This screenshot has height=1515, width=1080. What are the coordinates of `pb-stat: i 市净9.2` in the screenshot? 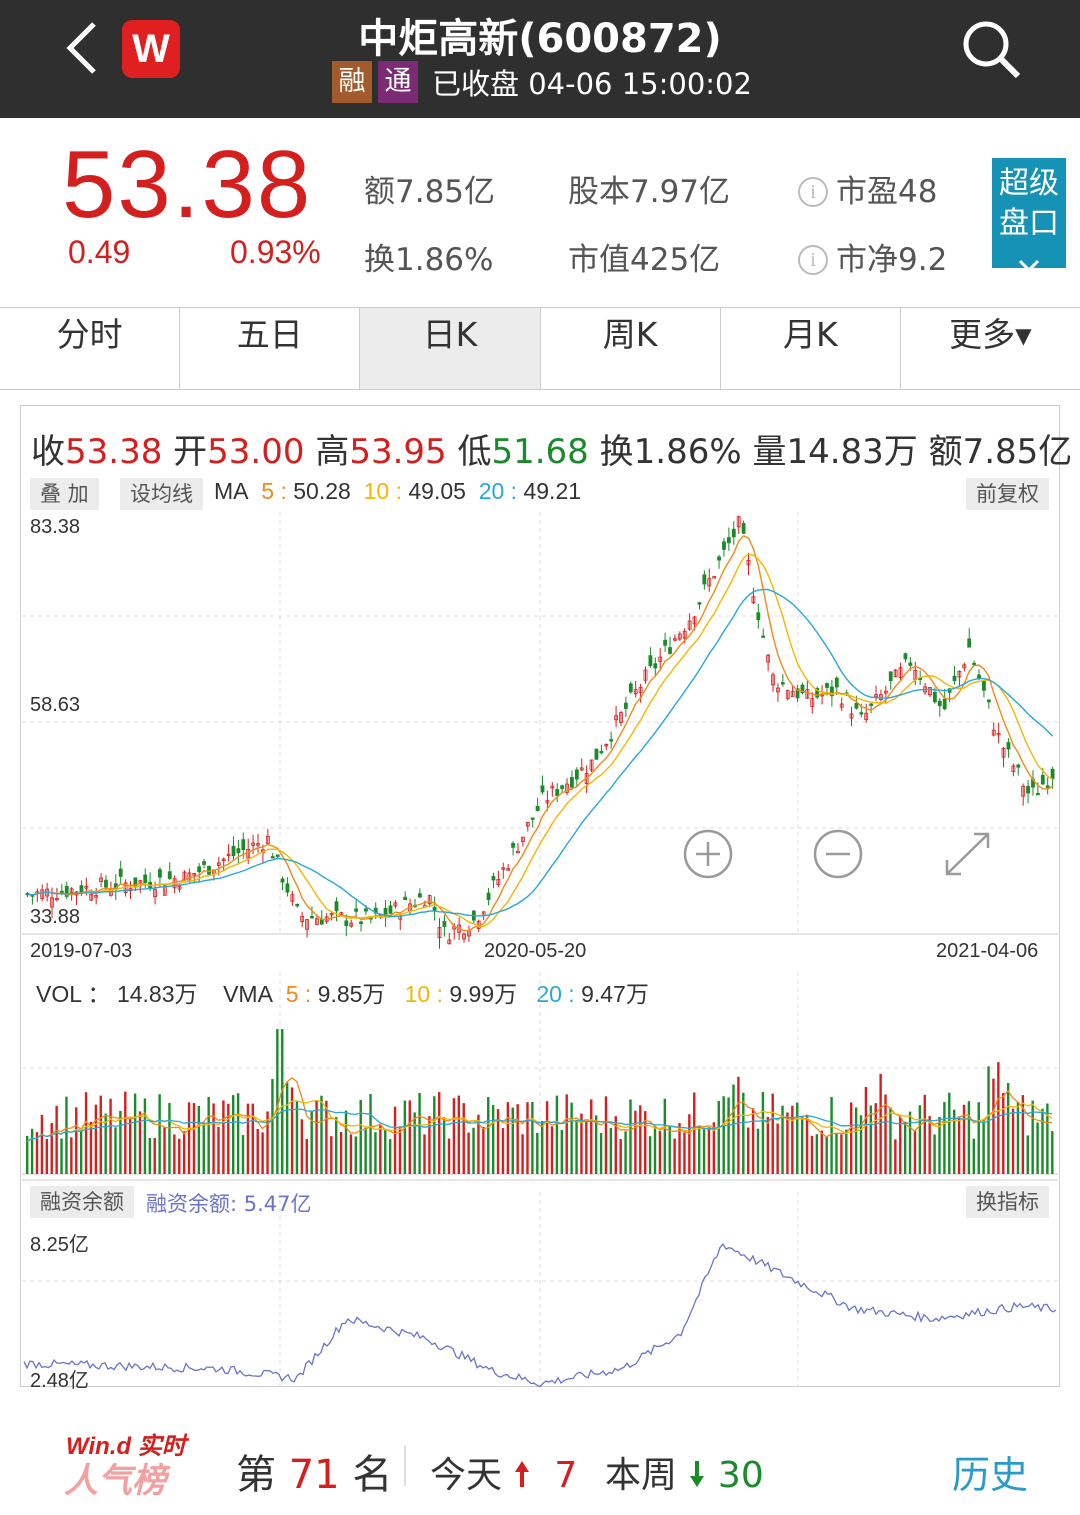 It's located at (872, 256).